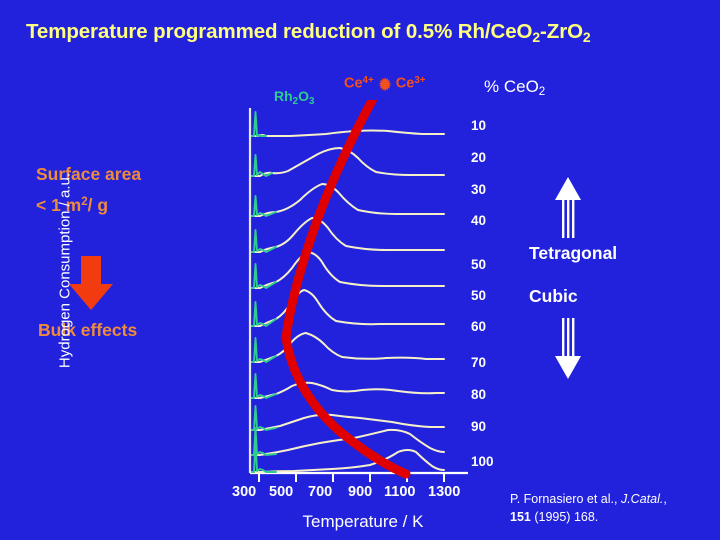 Image resolution: width=720 pixels, height=540 pixels. I want to click on trace-50a, so click(348, 270).